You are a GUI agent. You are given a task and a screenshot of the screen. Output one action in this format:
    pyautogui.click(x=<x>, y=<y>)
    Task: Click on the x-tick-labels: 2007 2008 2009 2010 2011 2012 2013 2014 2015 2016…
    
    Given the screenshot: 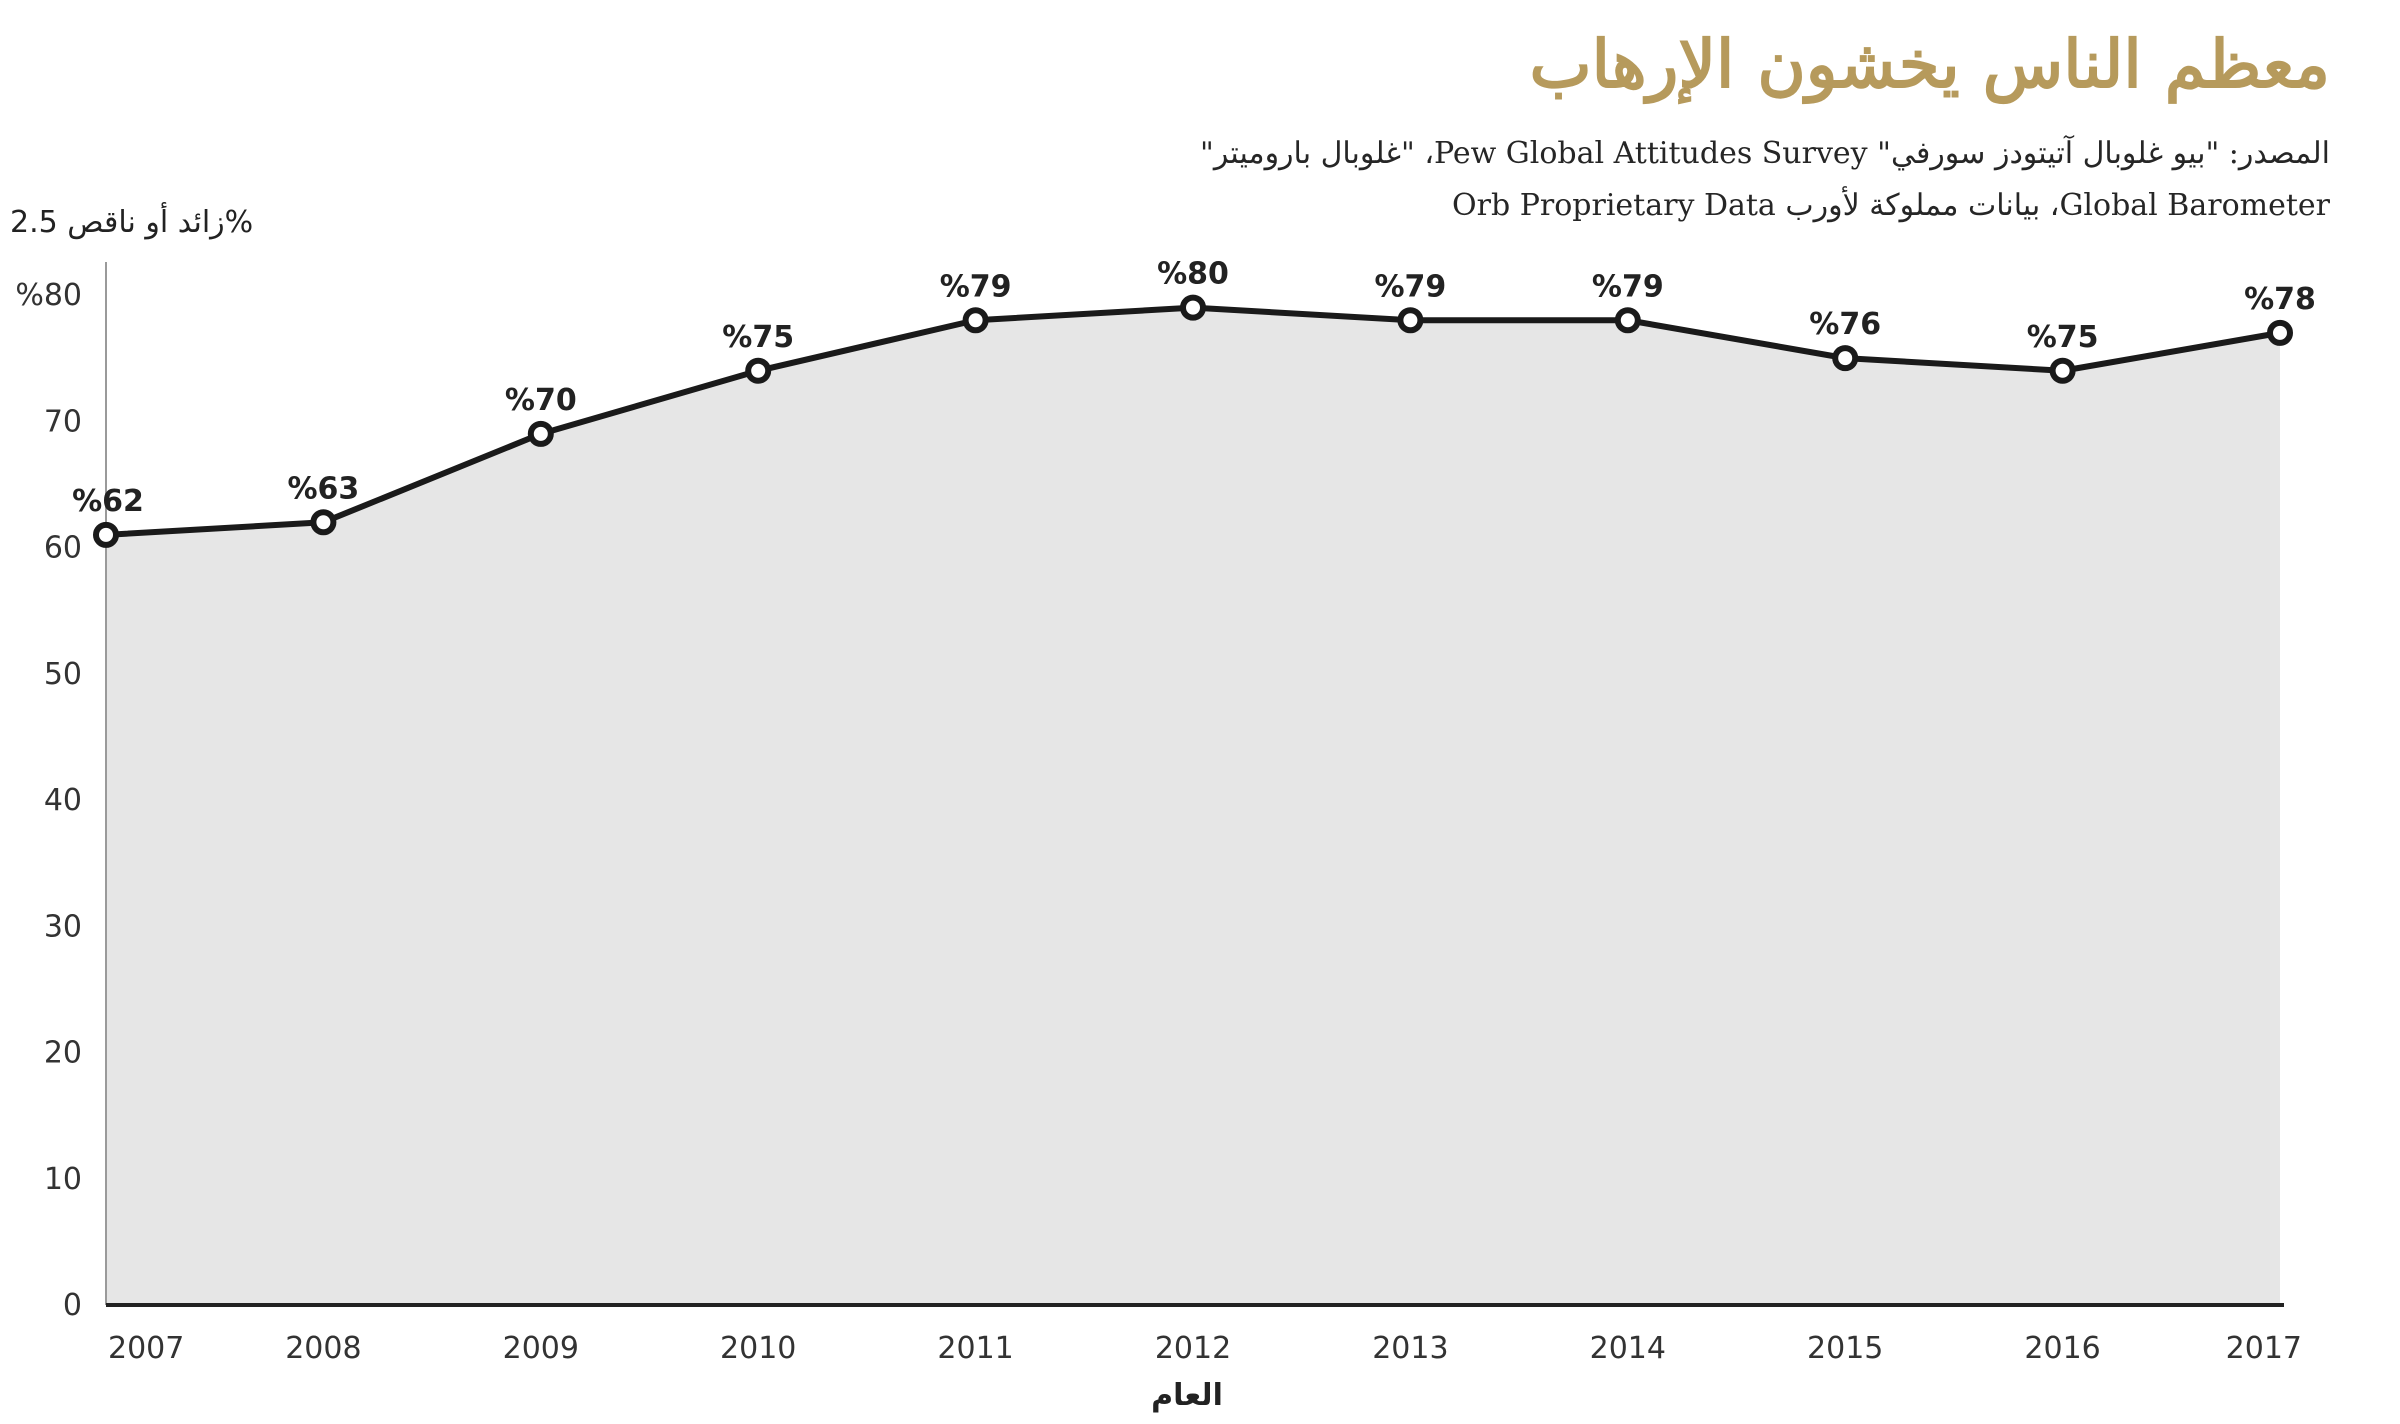 What is the action you would take?
    pyautogui.click(x=1205, y=1348)
    